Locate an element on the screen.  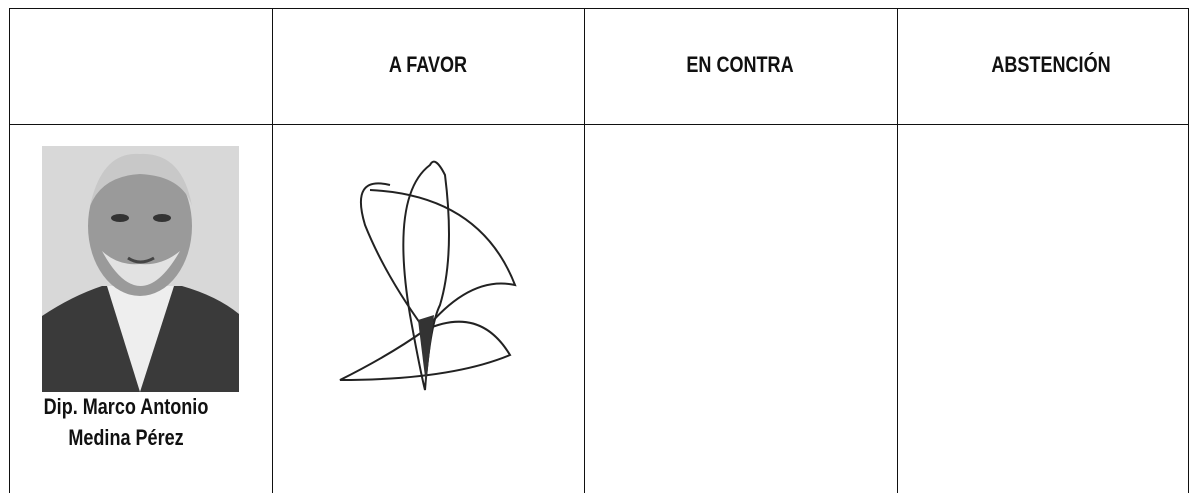
signature is located at coordinates (428, 275).